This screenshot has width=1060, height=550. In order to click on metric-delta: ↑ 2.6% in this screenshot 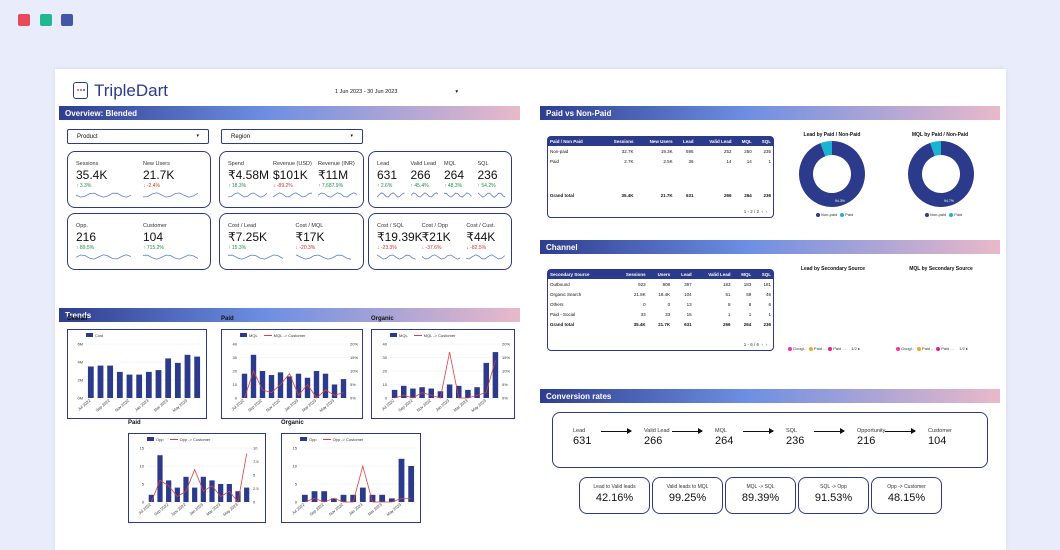, I will do `click(385, 186)`.